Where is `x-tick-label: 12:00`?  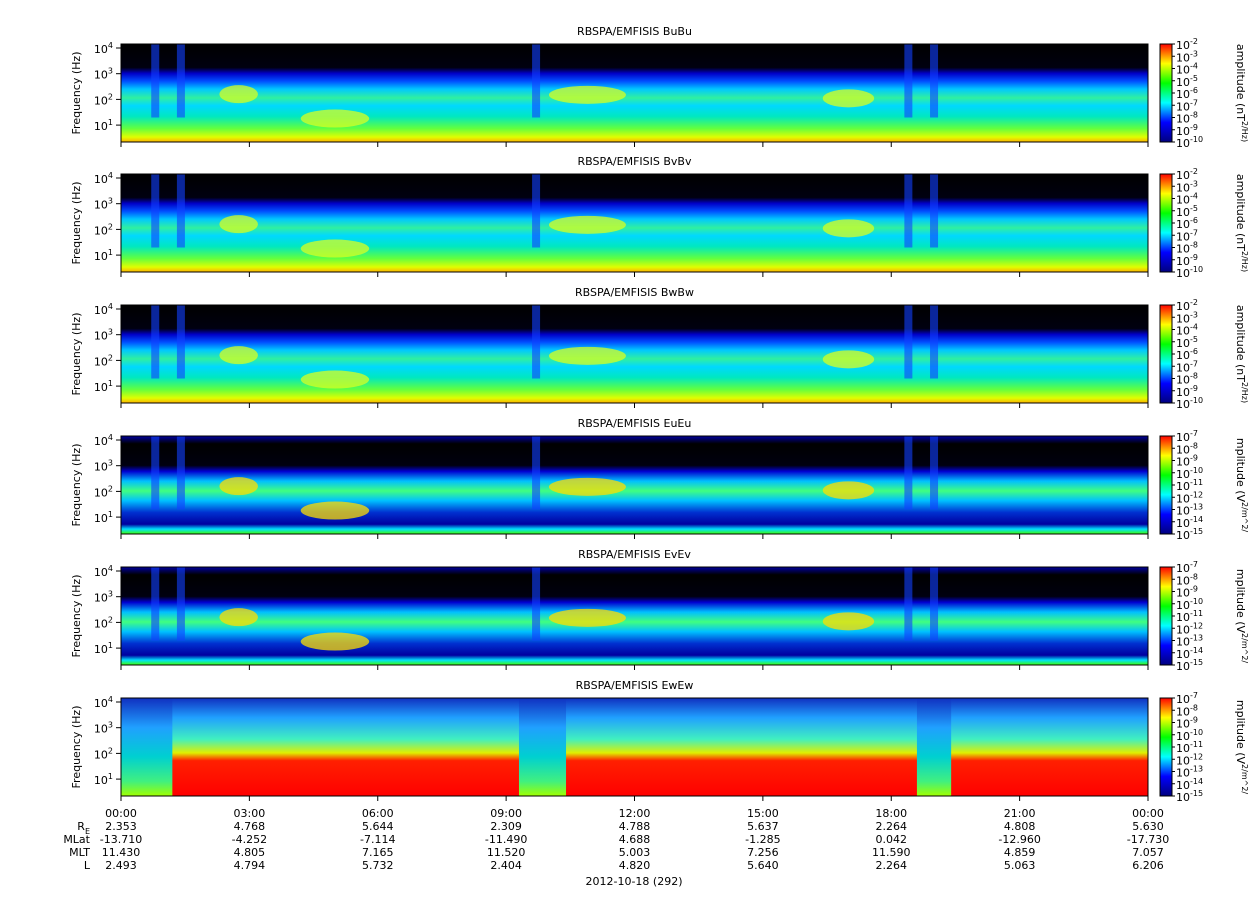 x-tick-label: 12:00 is located at coordinates (635, 813).